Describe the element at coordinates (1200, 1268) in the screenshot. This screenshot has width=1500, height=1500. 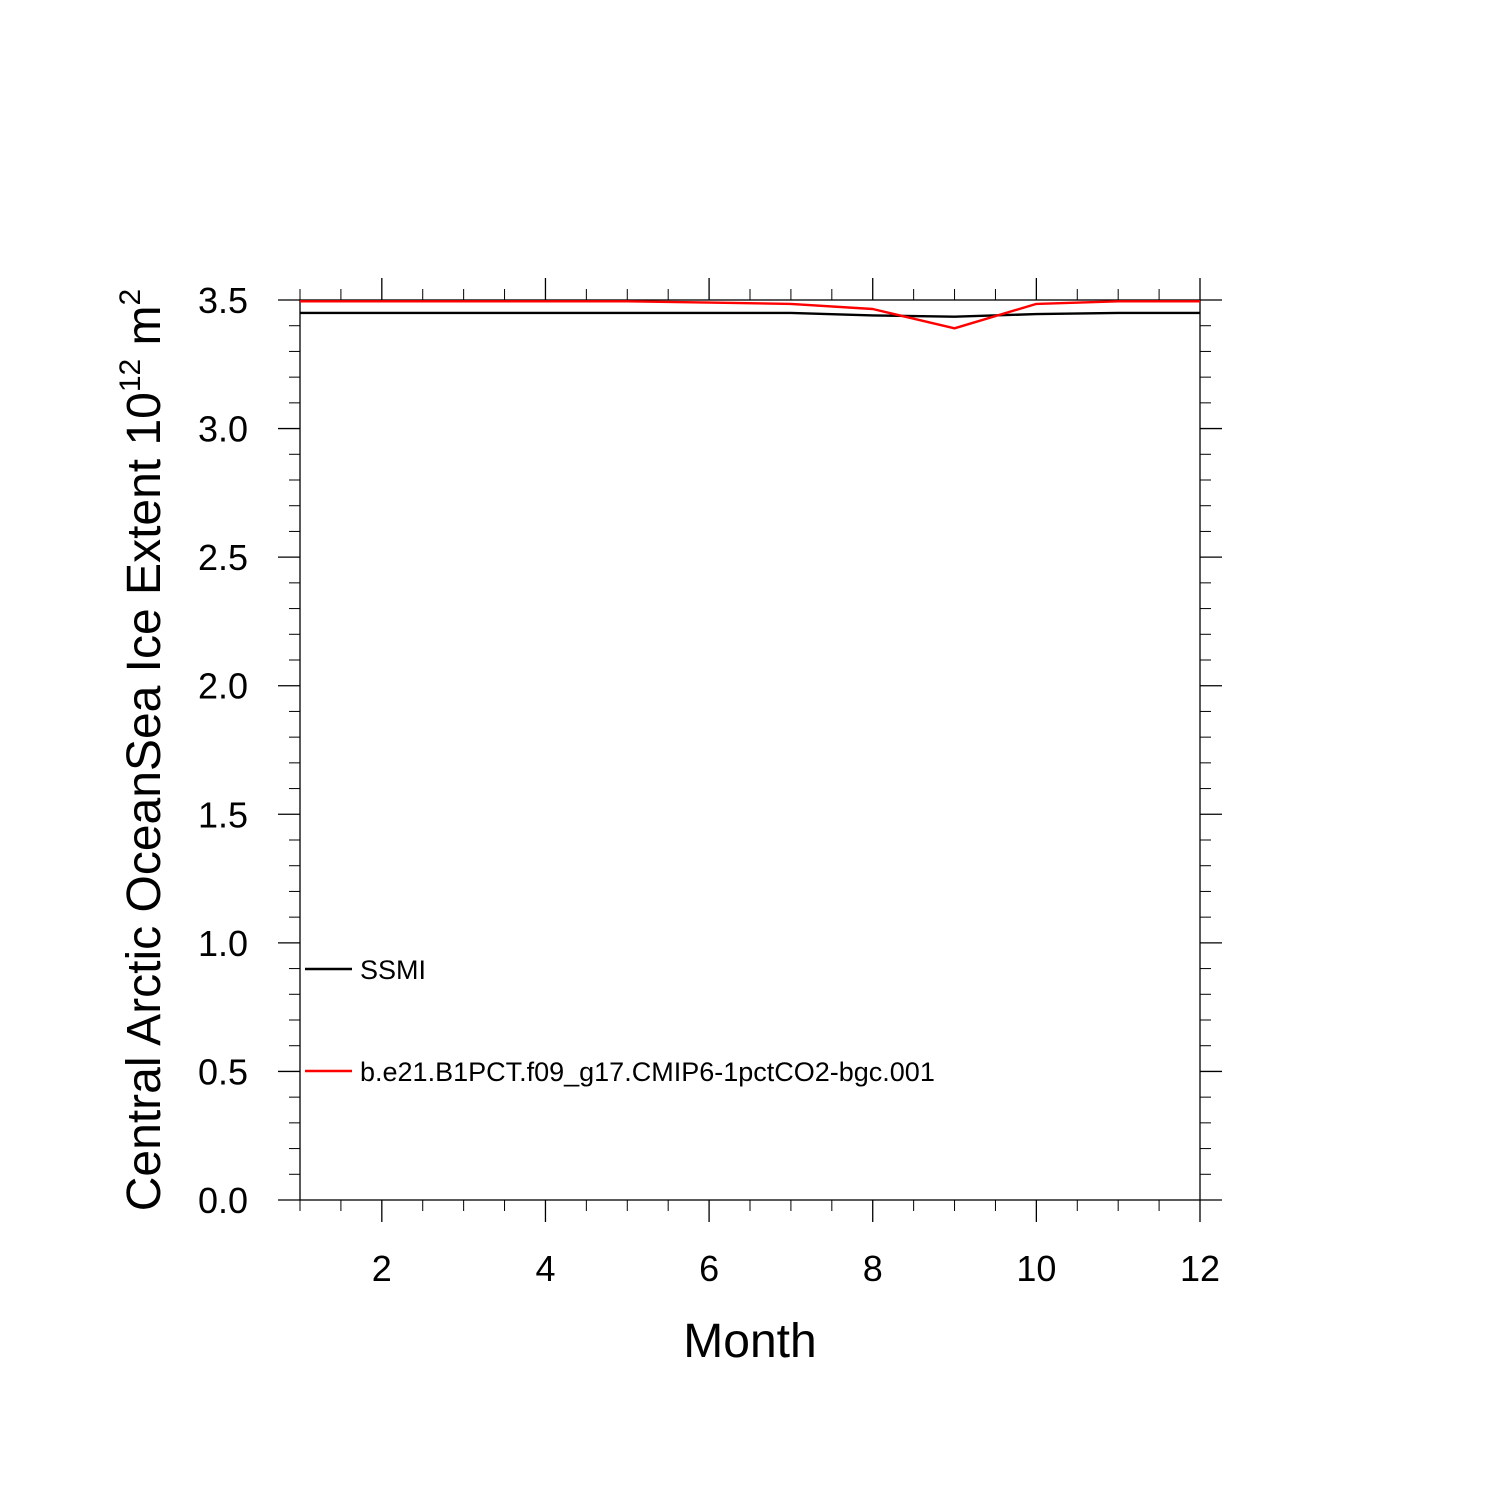
I see `x-tick-label: 12` at that location.